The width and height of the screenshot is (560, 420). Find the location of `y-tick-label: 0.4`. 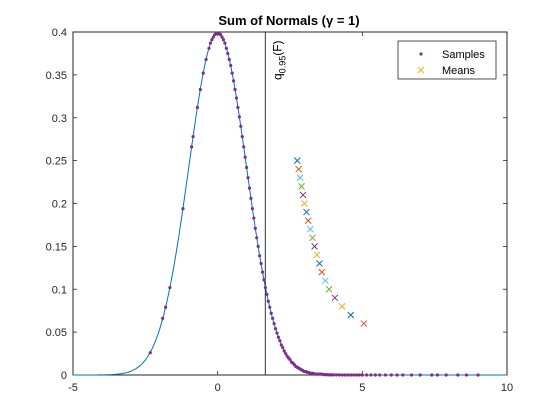

y-tick-label: 0.4 is located at coordinates (59, 33).